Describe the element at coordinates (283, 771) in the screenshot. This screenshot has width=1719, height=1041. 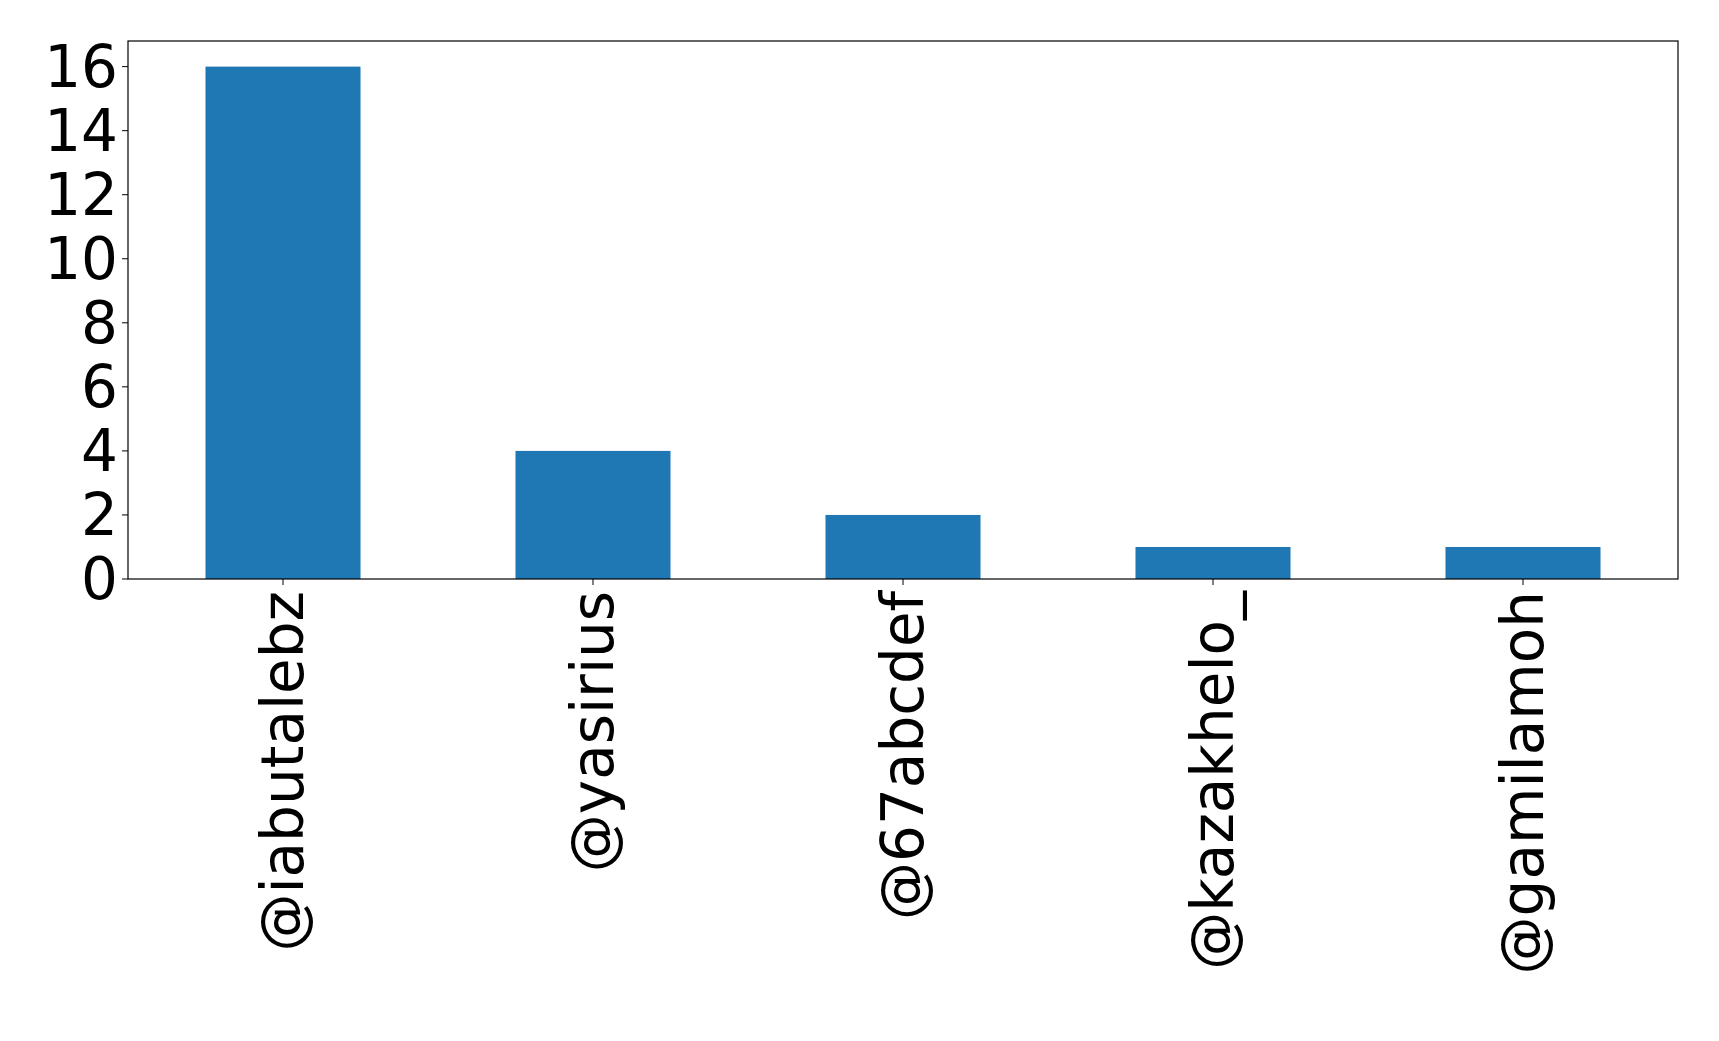
I see `x-tick-label: @iabutalebz` at that location.